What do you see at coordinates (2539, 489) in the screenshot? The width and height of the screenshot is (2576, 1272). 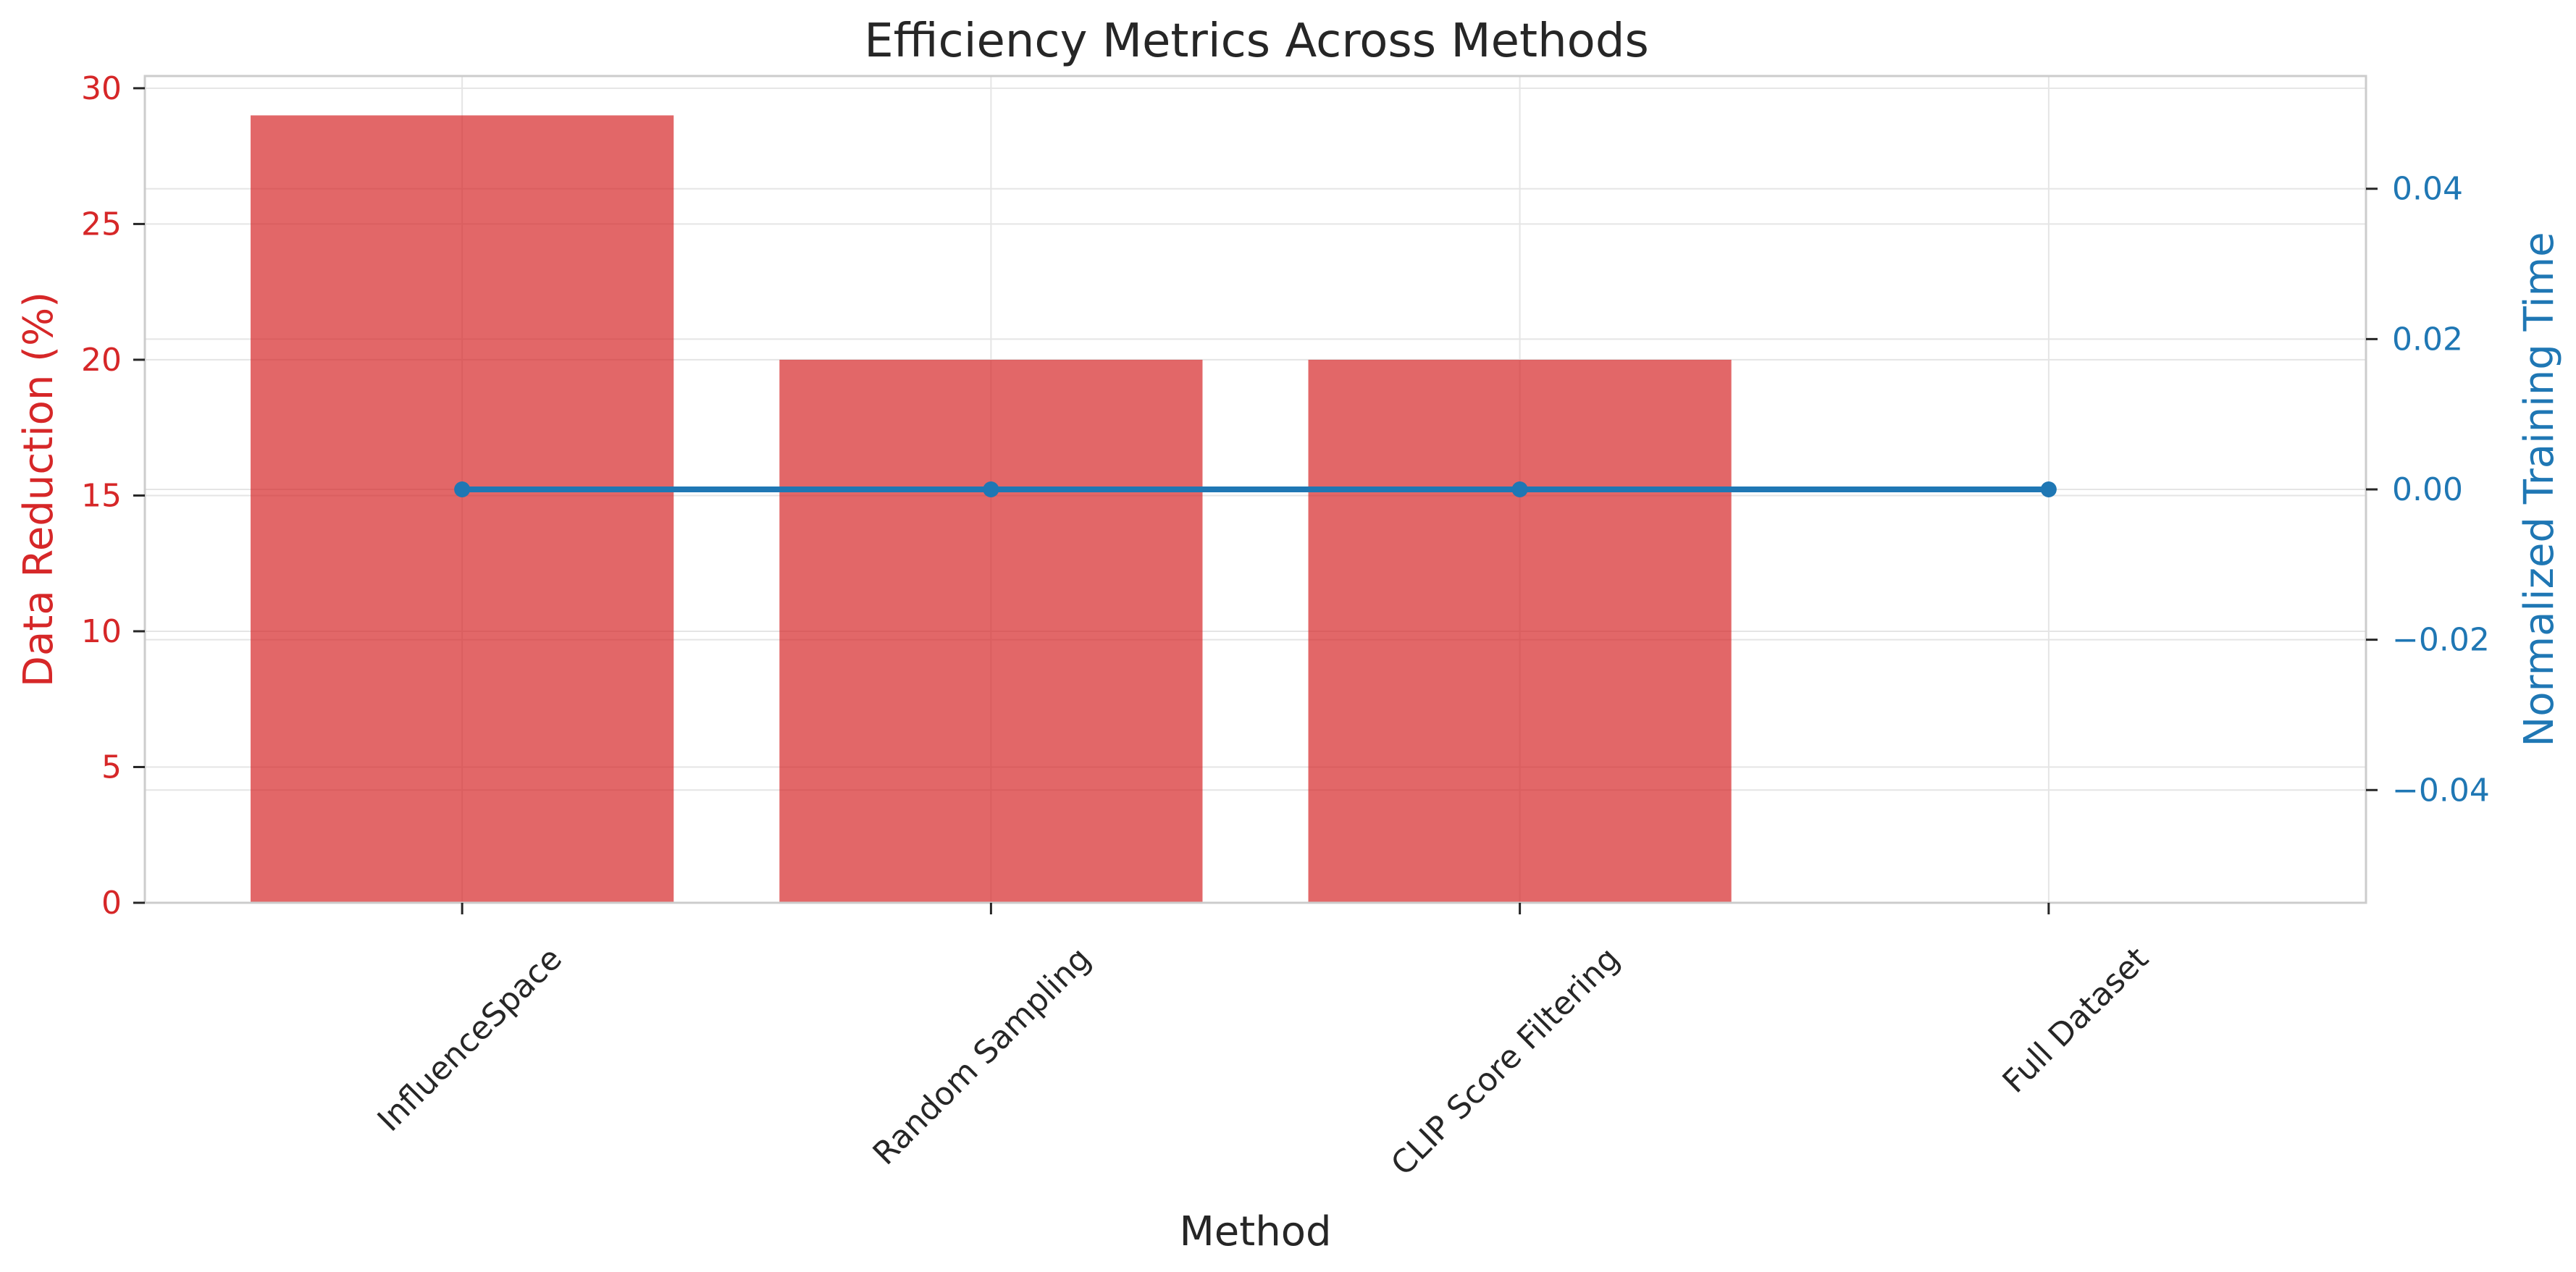 I see `y2-axis-label: Normalized Training Time` at bounding box center [2539, 489].